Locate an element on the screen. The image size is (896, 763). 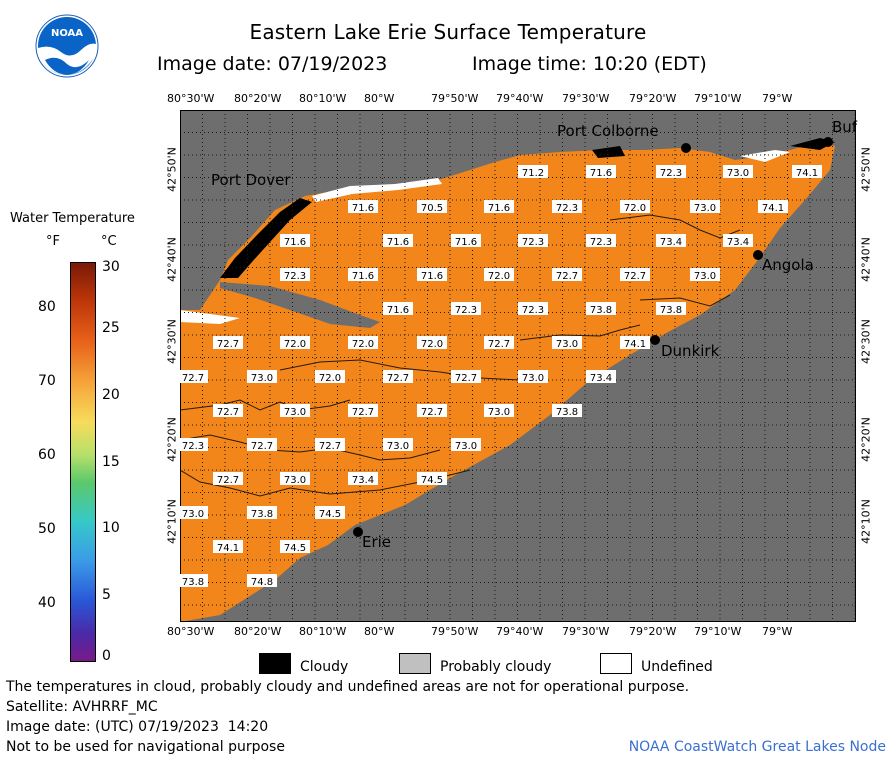
c-tick-label: 20 is located at coordinates (111, 395).